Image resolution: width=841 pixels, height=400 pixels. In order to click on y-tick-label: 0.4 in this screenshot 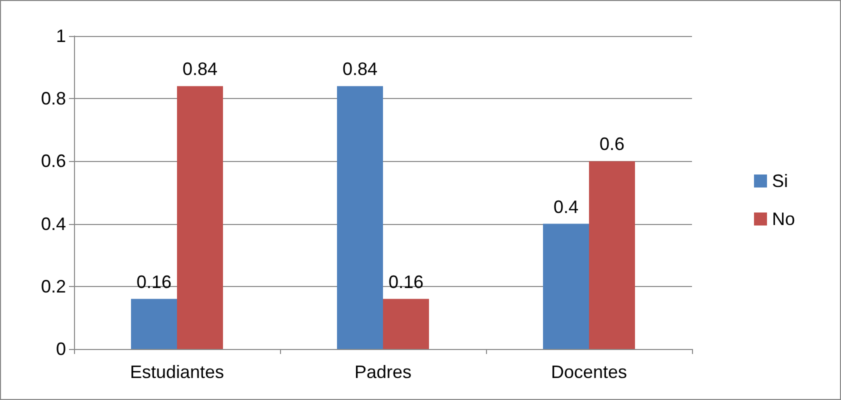, I will do `click(53, 224)`.